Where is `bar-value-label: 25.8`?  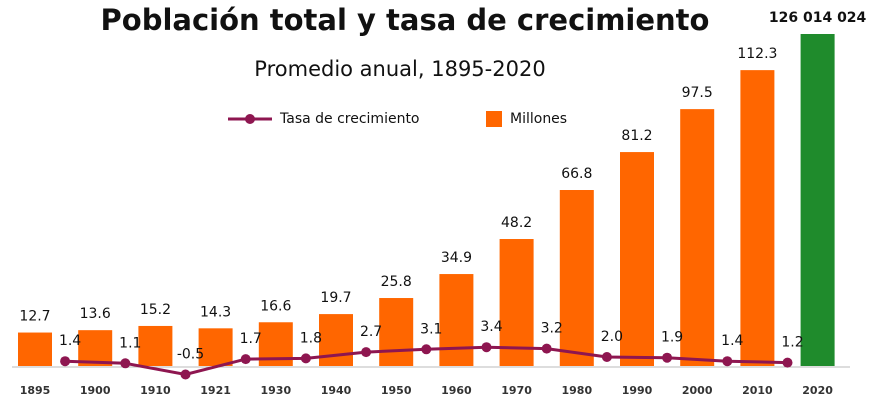
bar-value-label: 25.8 is located at coordinates (396, 282).